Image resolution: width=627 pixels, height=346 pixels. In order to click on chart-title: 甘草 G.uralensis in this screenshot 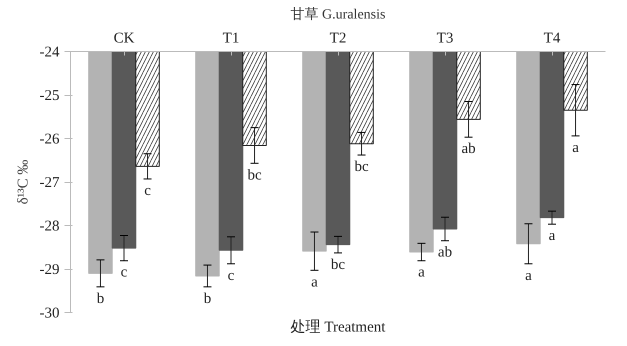, I will do `click(338, 14)`.